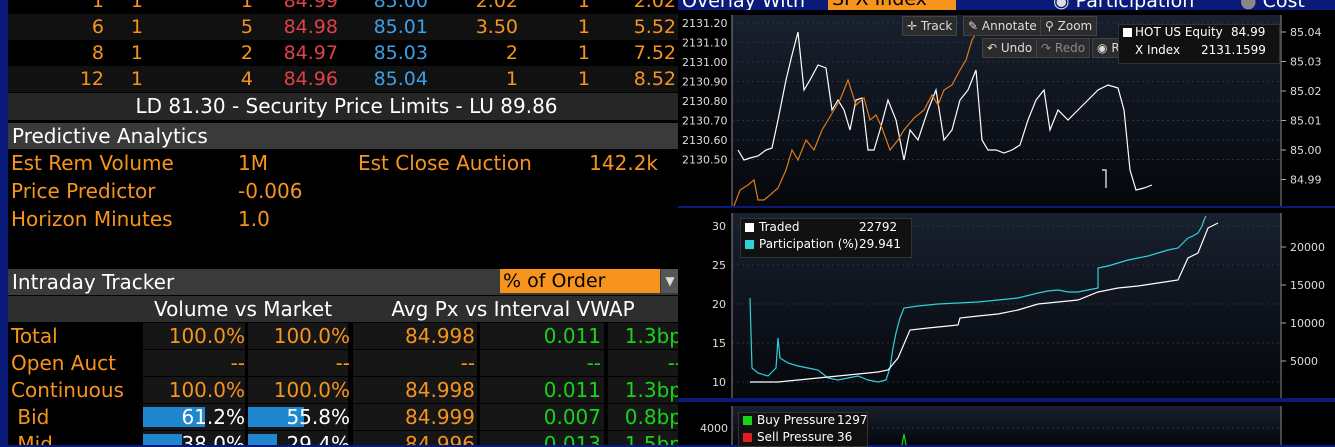  Describe the element at coordinates (744, 6) in the screenshot. I see `overlay-label: Overlay With` at that location.